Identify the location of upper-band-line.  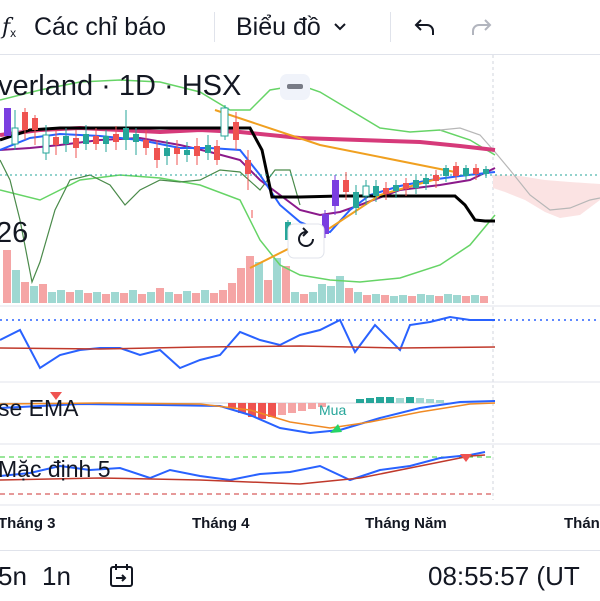
(248, 117).